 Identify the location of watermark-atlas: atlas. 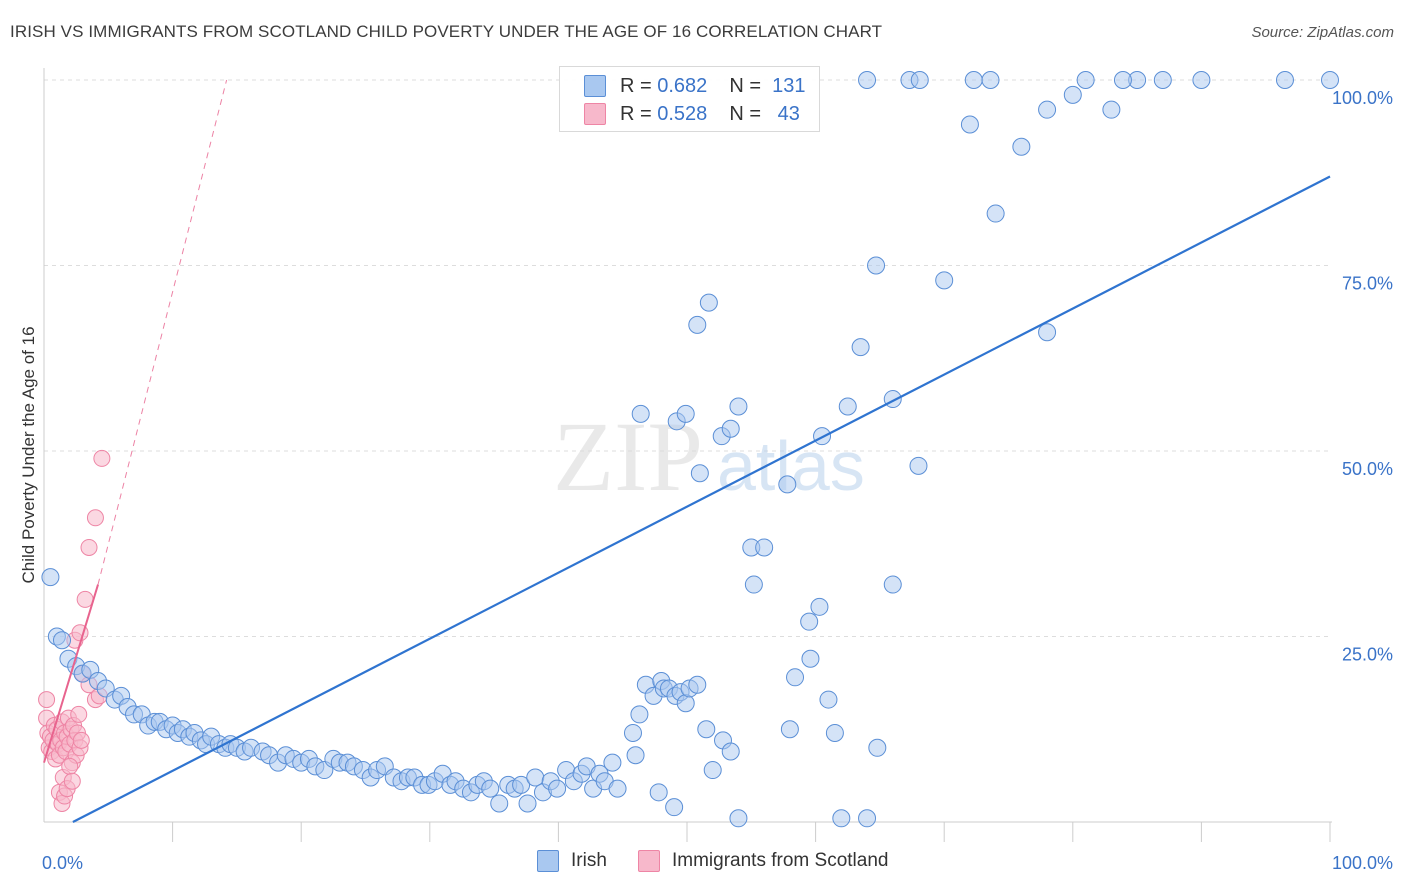
(791, 466).